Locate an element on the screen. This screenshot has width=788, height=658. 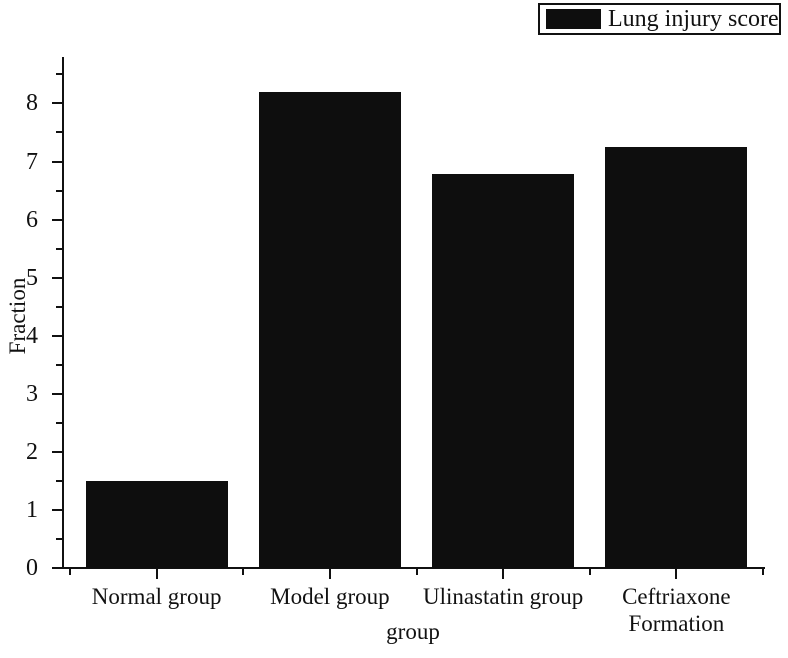
legend: Lung injury score is located at coordinates (659, 19).